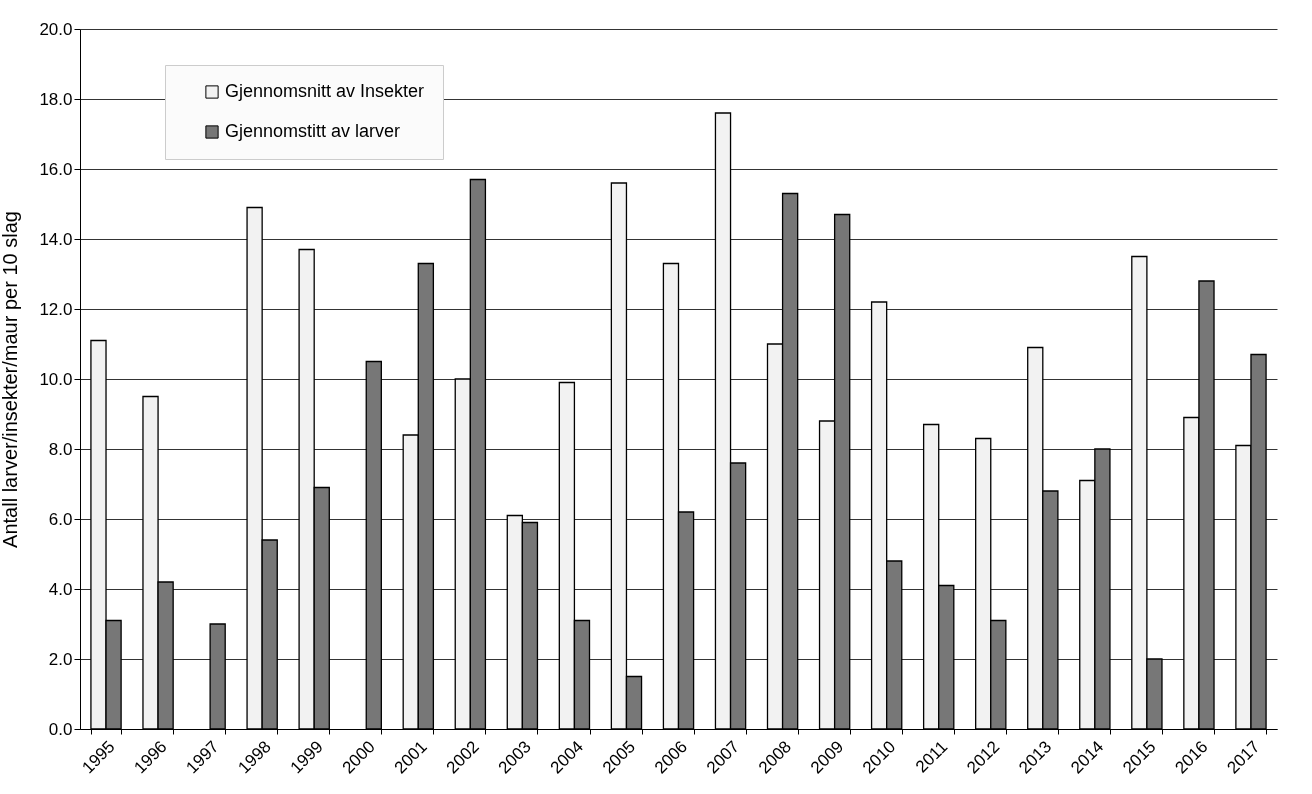 Image resolution: width=1312 pixels, height=794 pixels. What do you see at coordinates (60, 659) in the screenshot?
I see `y-tick-label: 2.0` at bounding box center [60, 659].